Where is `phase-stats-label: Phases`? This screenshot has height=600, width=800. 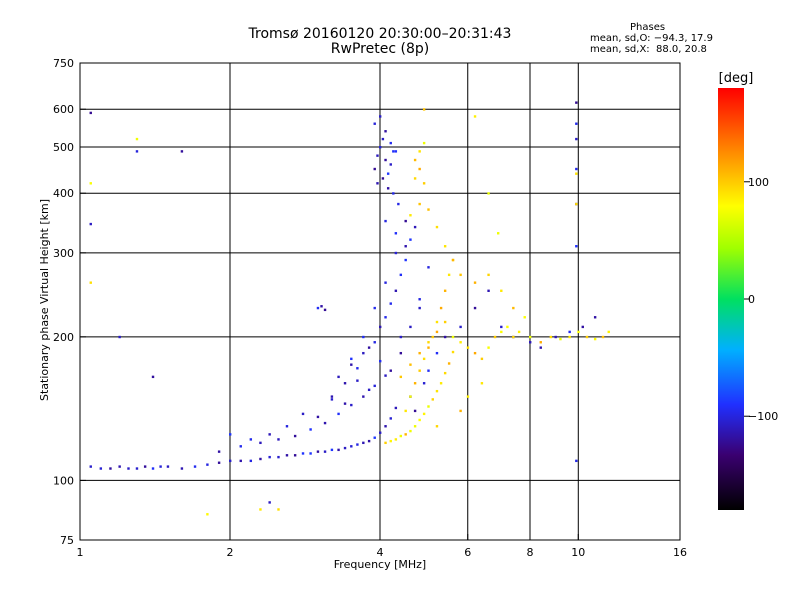 phase-stats-label: Phases is located at coordinates (648, 27).